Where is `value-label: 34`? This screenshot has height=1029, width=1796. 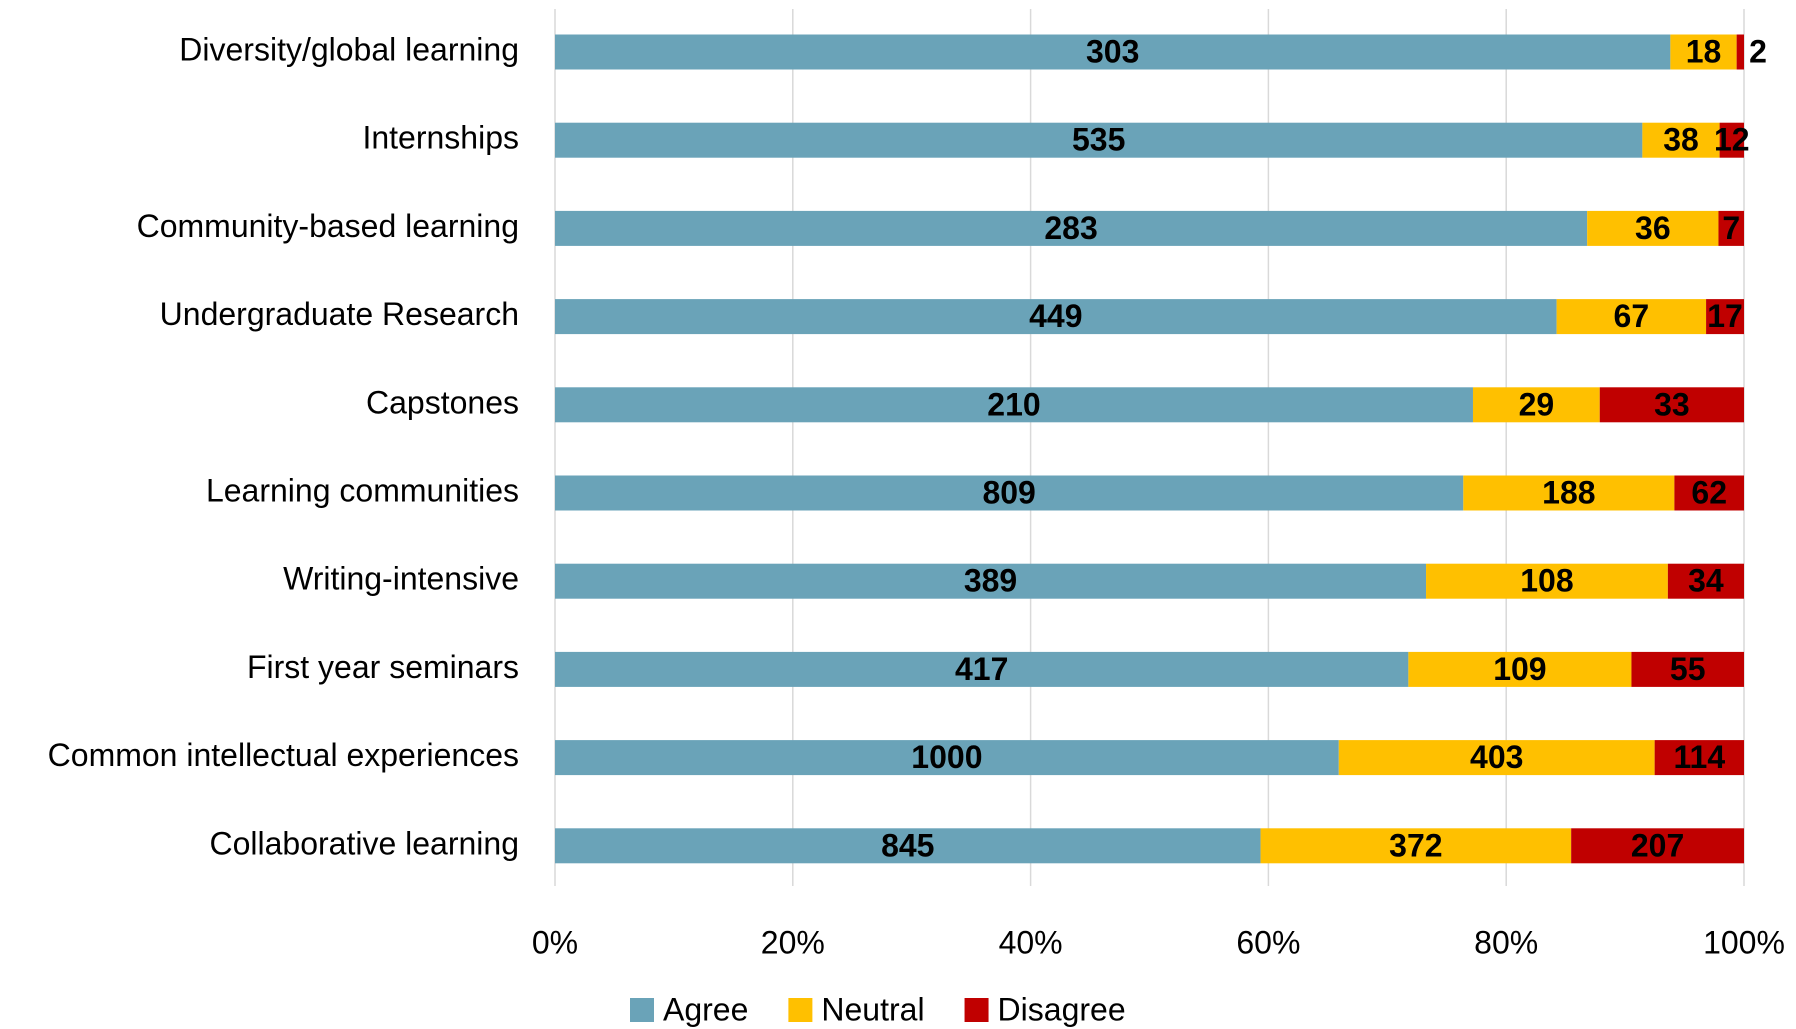 value-label: 34 is located at coordinates (1706, 581).